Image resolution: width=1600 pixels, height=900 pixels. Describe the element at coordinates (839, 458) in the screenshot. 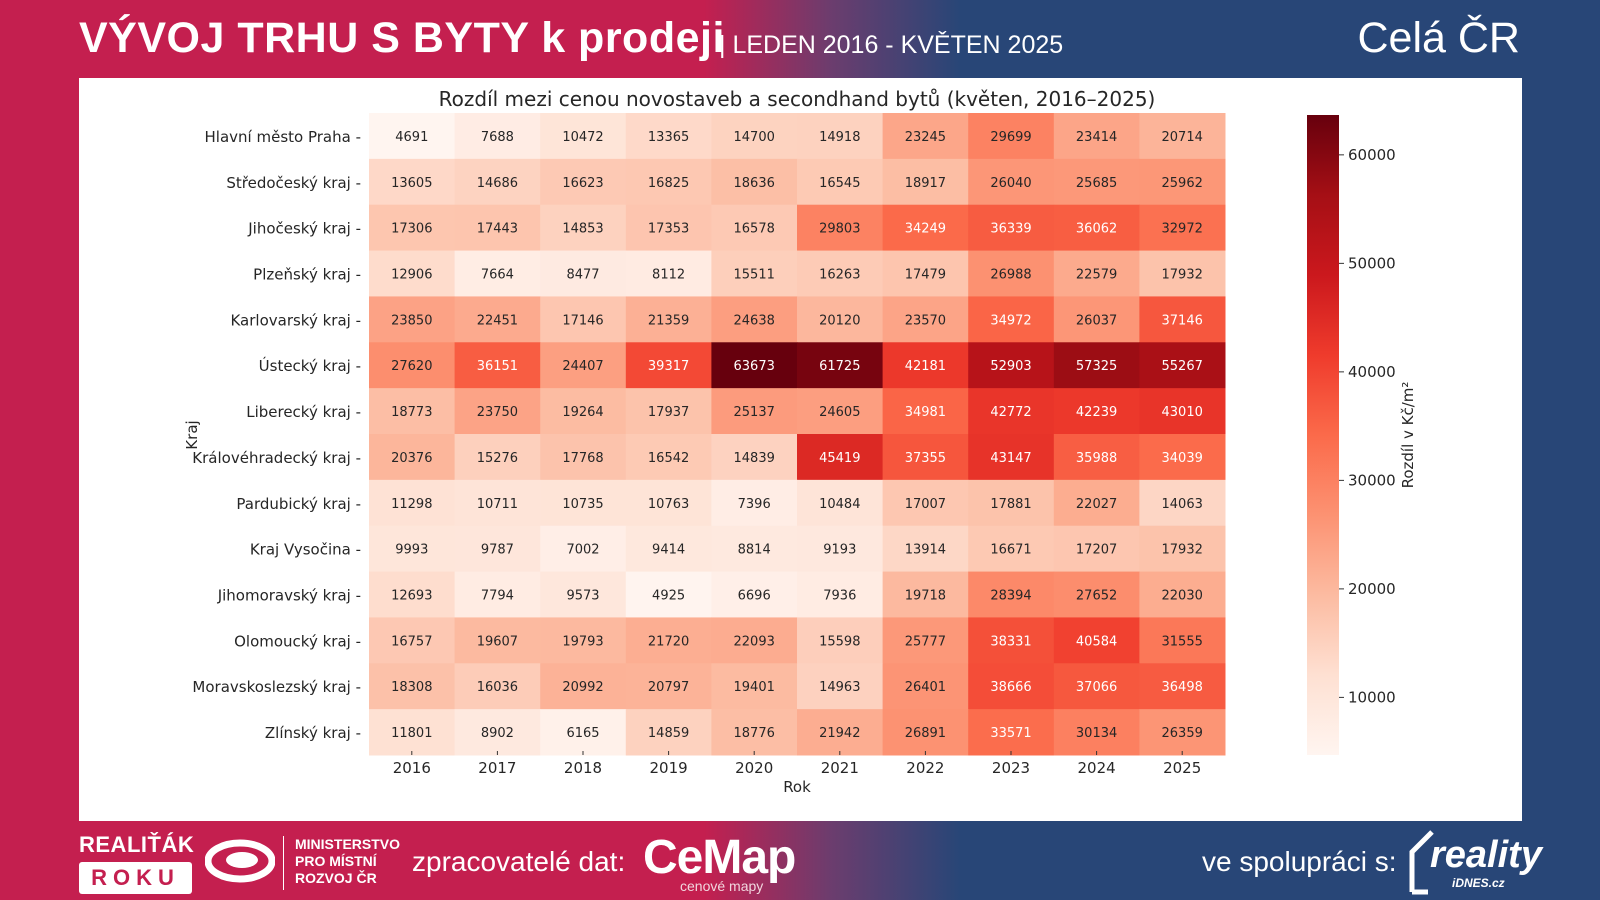

I see `cell-value-label: 45419` at that location.